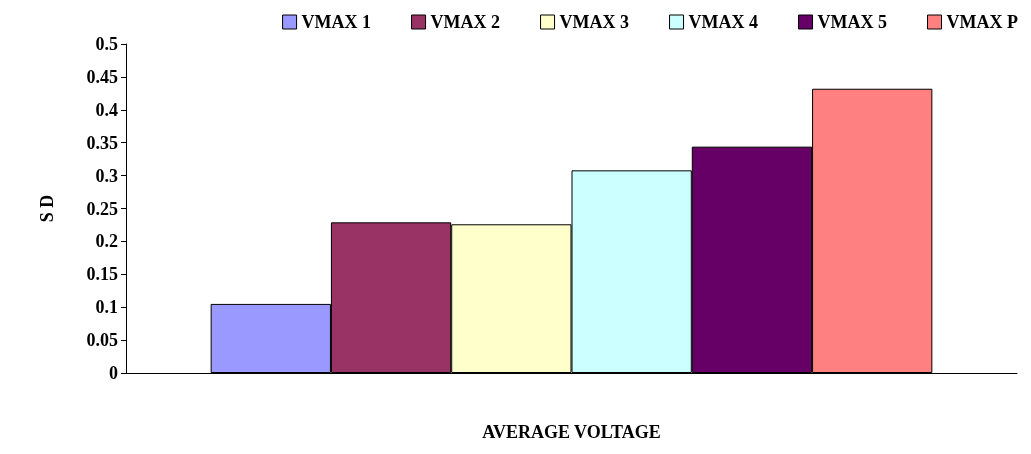 The width and height of the screenshot is (1031, 454). I want to click on y-tick-label: 0.2, so click(106, 241).